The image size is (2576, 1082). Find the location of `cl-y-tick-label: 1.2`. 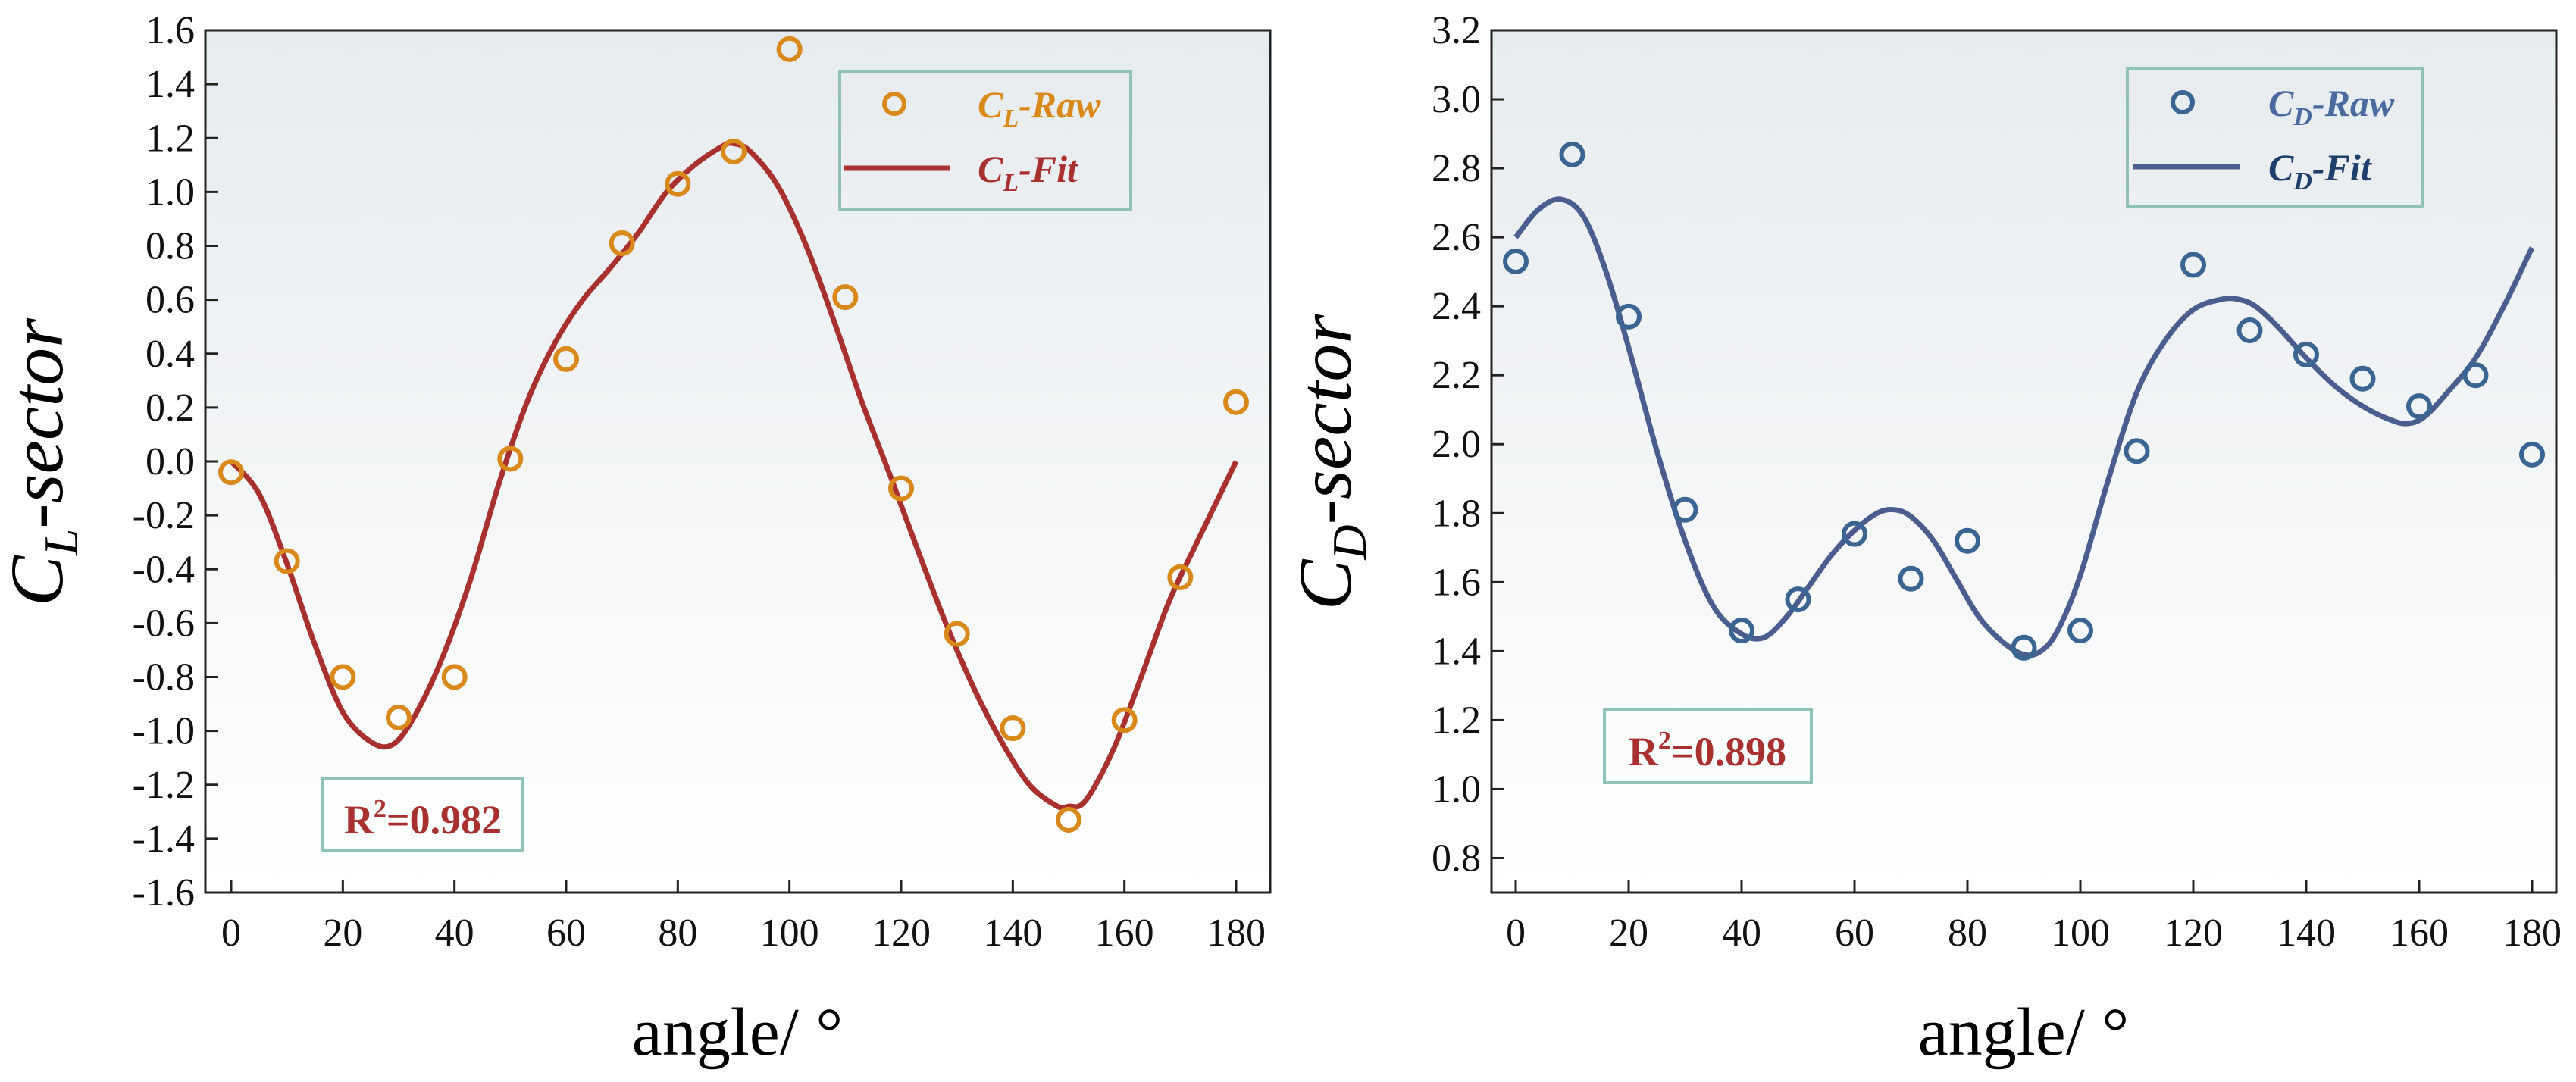

cl-y-tick-label: 1.2 is located at coordinates (171, 138).